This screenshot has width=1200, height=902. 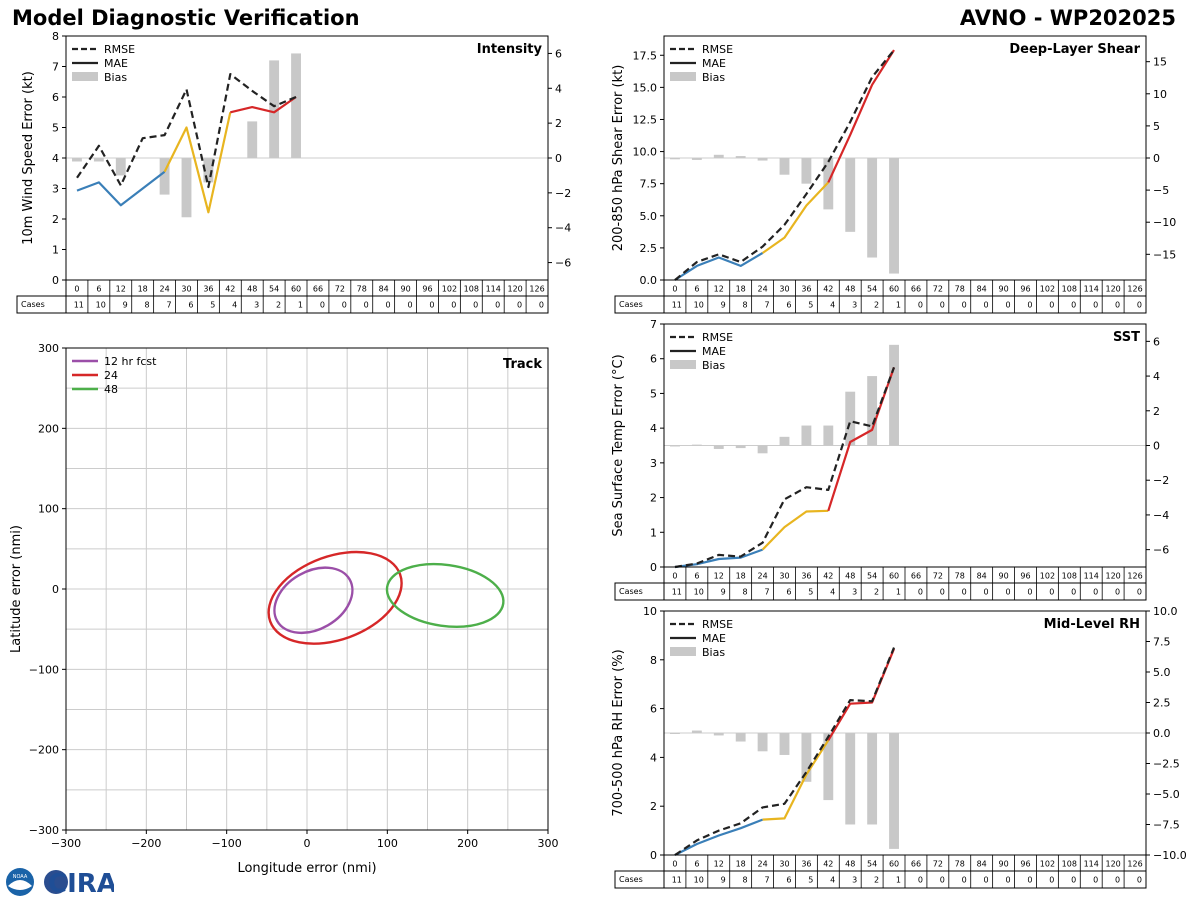 I want to click on sst-ytick-label: 5, so click(x=653, y=393).